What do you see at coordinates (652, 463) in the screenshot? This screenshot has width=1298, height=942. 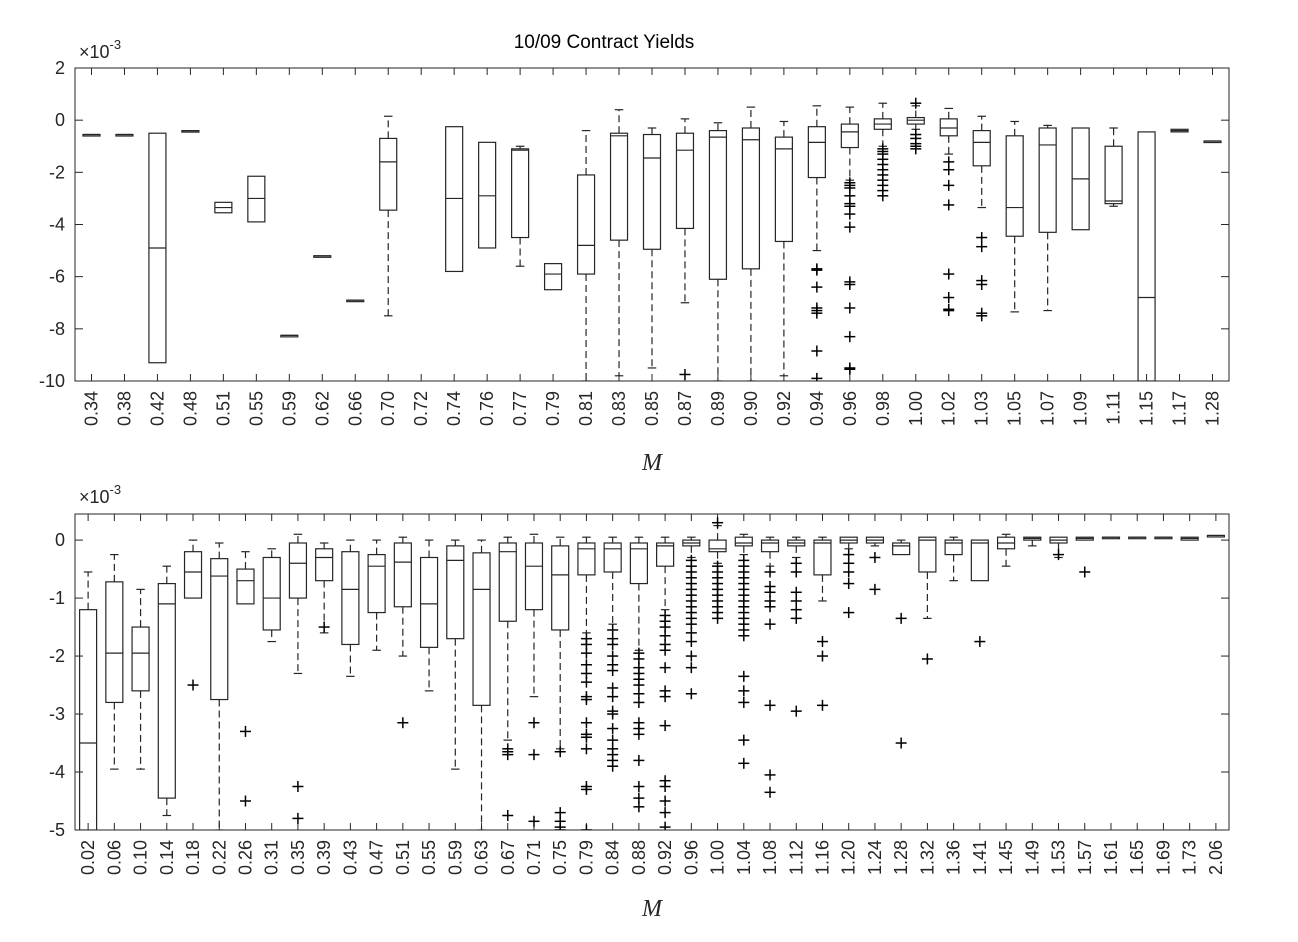 I see `x-axis-label: M` at bounding box center [652, 463].